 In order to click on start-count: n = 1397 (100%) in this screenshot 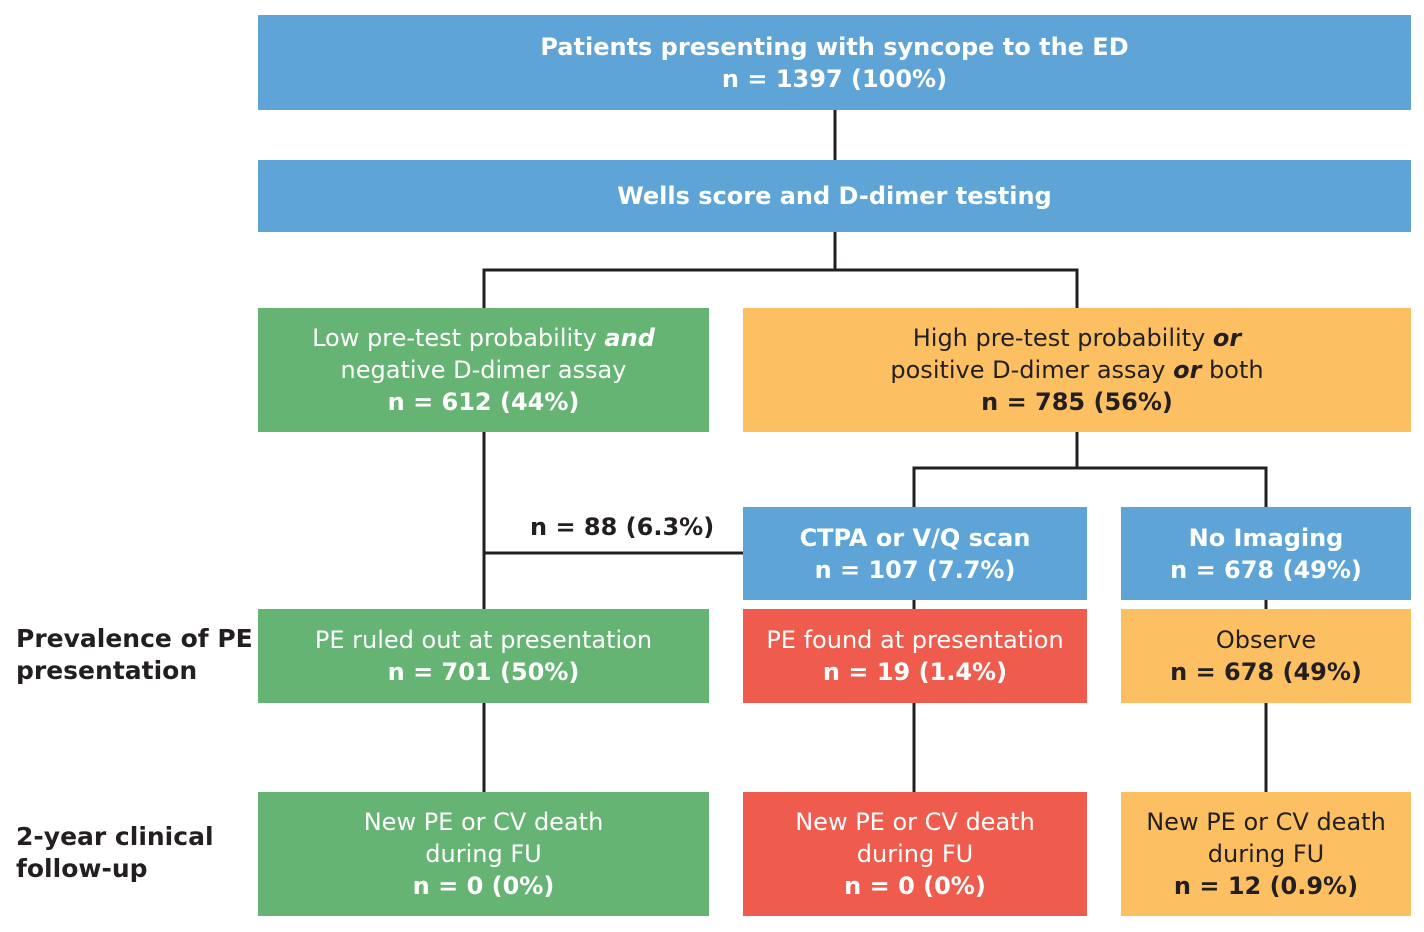, I will do `click(834, 78)`.